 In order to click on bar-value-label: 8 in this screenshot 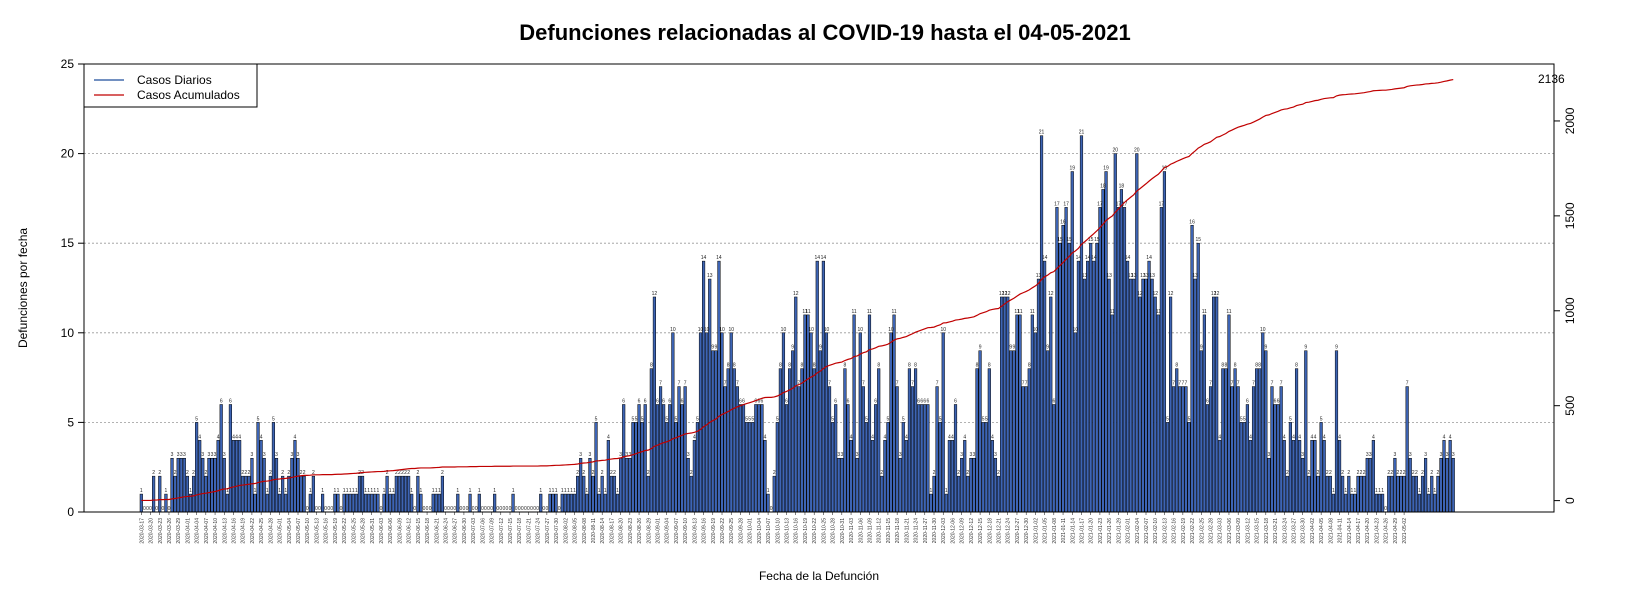, I will do `click(1296, 366)`.